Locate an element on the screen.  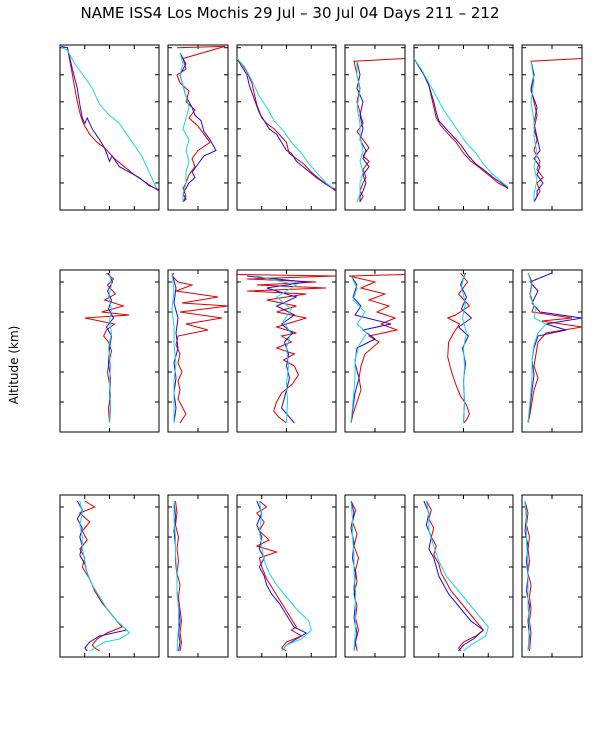
y-axis-label: Altitude (km) is located at coordinates (14, 365).